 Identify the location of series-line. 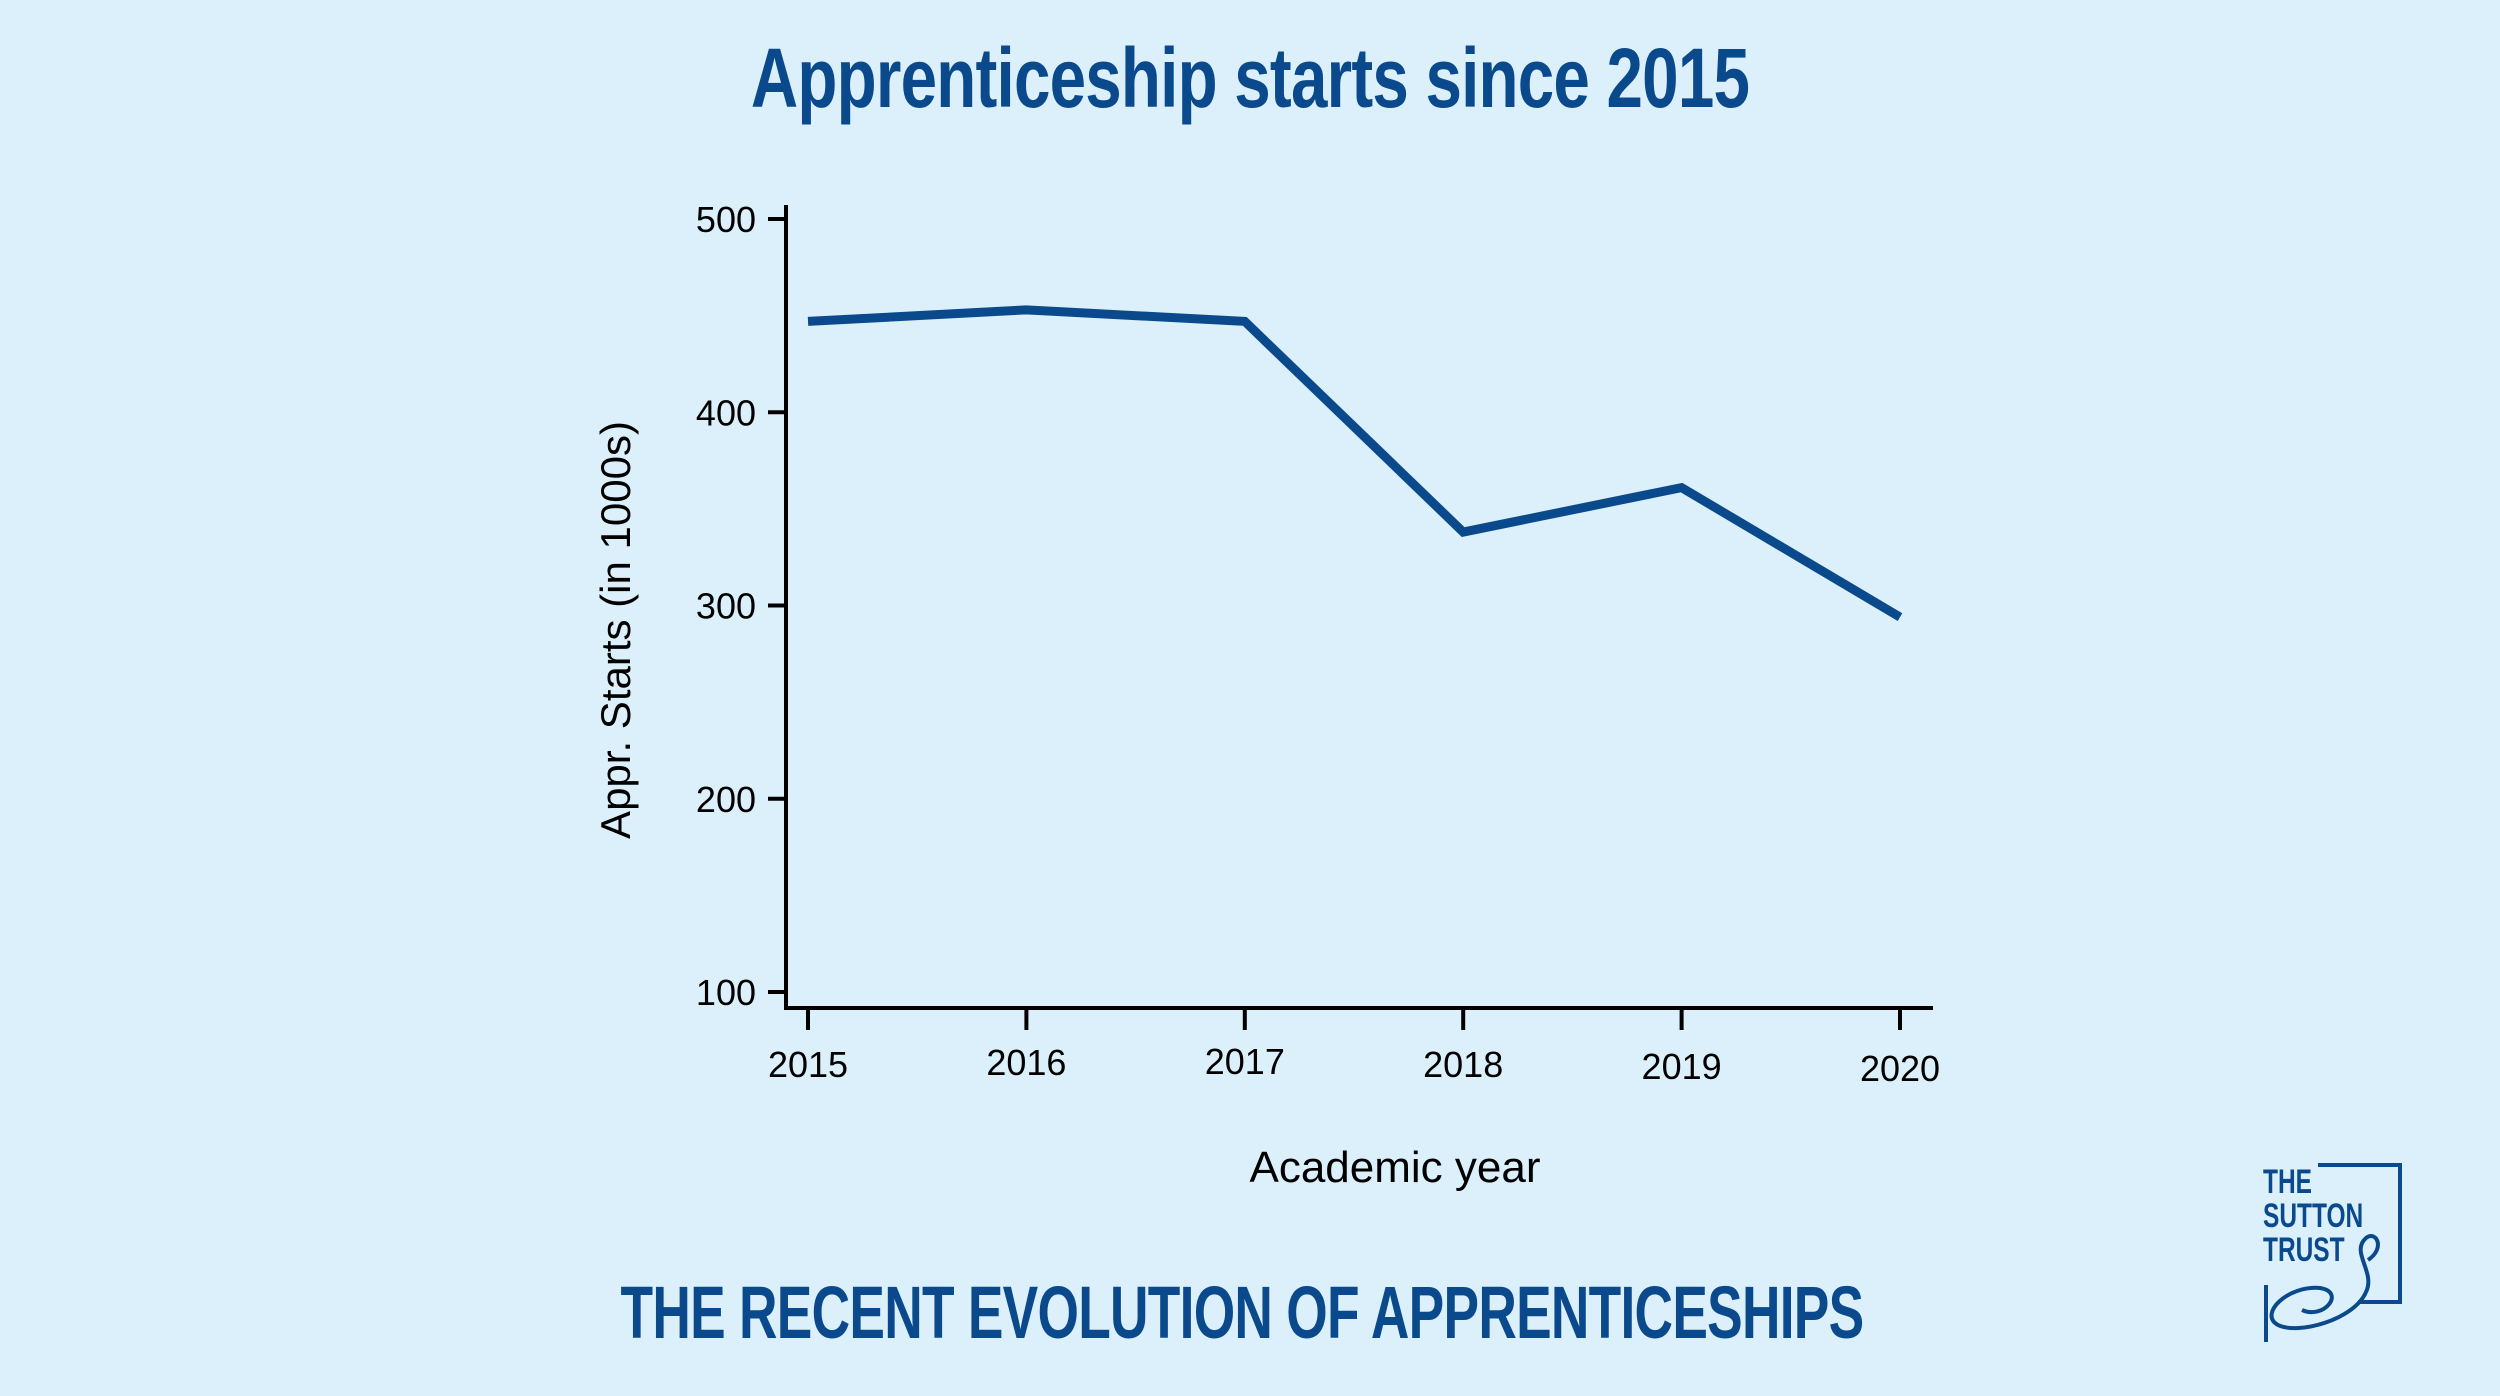
(1355, 463).